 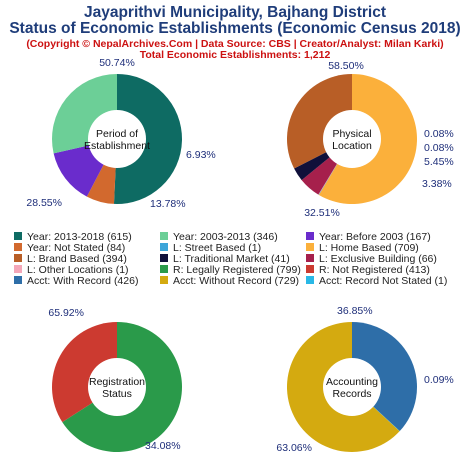 I want to click on slice-label-0-3: 28.55%, so click(x=44, y=203).